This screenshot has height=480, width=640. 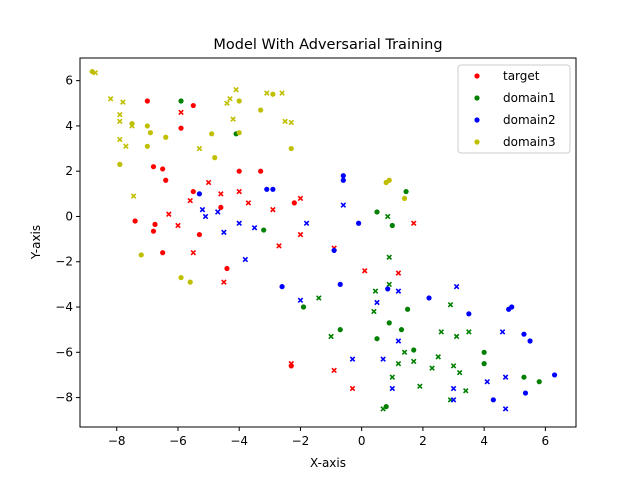 What do you see at coordinates (117, 441) in the screenshot?
I see `x-tick-label: −8` at bounding box center [117, 441].